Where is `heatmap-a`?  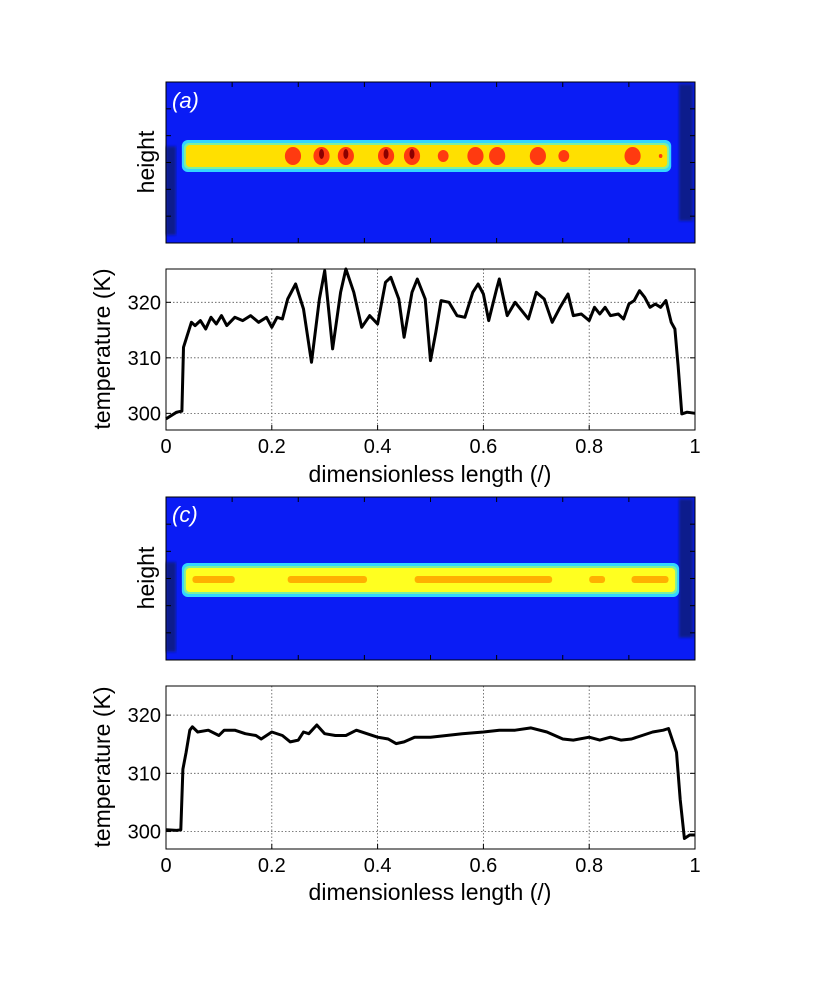
heatmap-a is located at coordinates (430, 162).